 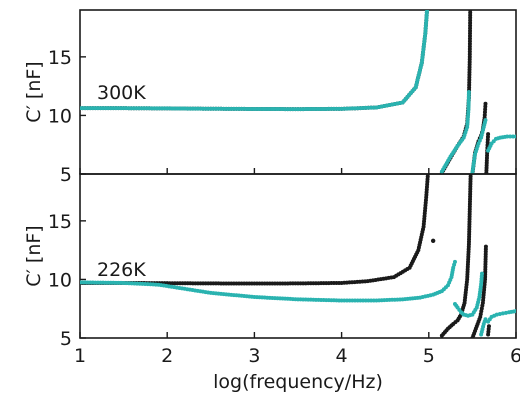 I want to click on temperature-label-300k: 300K, so click(x=121, y=93).